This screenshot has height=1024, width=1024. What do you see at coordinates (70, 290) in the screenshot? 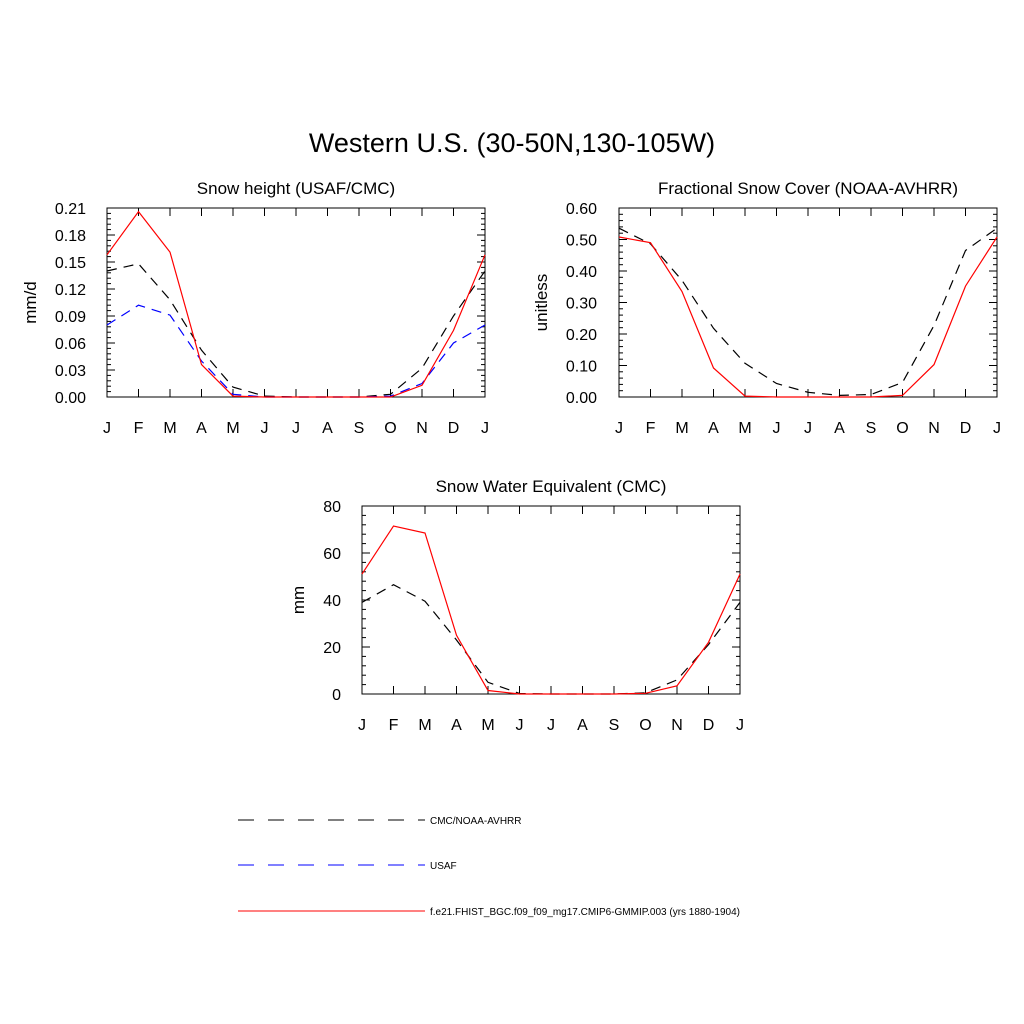
I see `y-tick-label: 0.12` at bounding box center [70, 290].